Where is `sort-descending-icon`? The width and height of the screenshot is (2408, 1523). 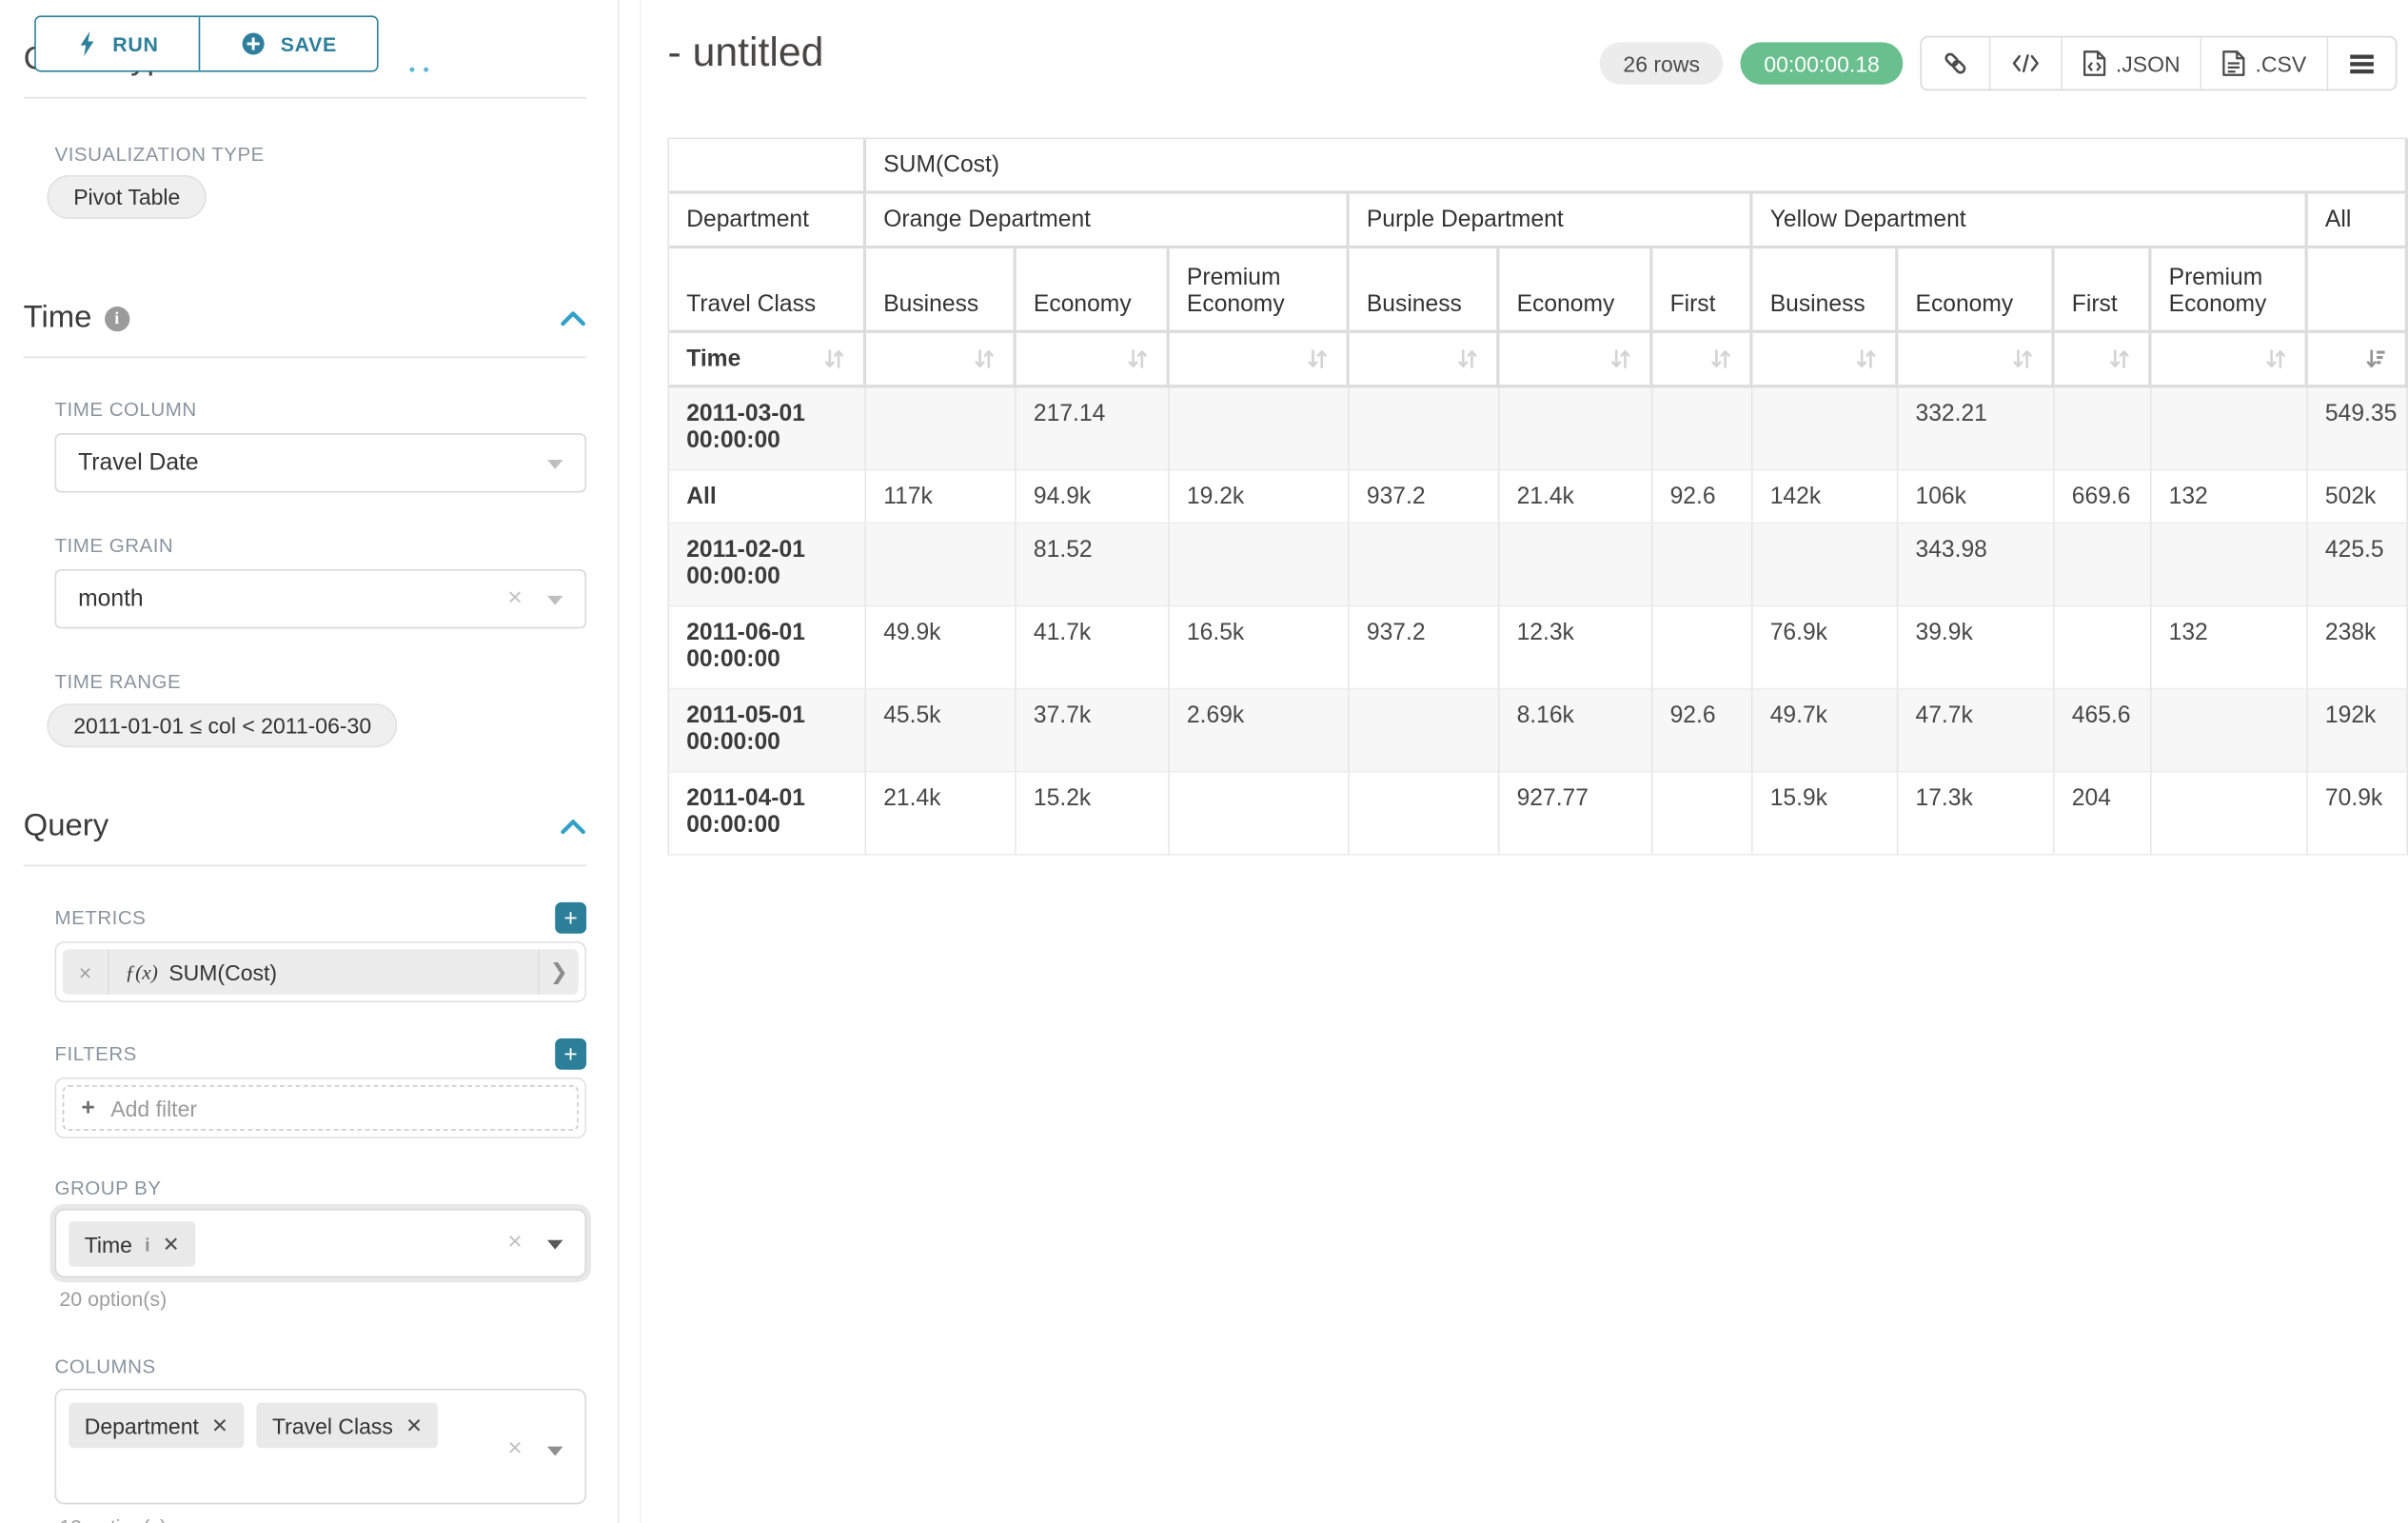 sort-descending-icon is located at coordinates (2376, 359).